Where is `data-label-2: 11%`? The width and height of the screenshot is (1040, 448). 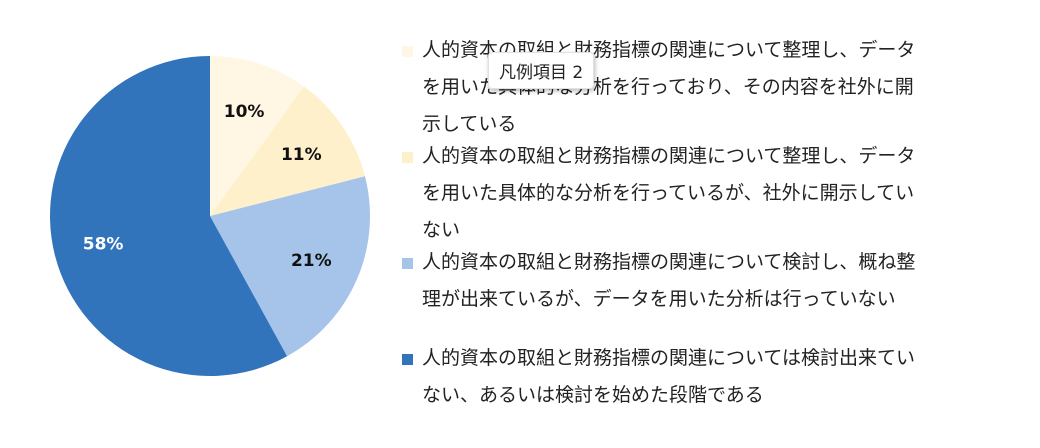 data-label-2: 11% is located at coordinates (301, 155).